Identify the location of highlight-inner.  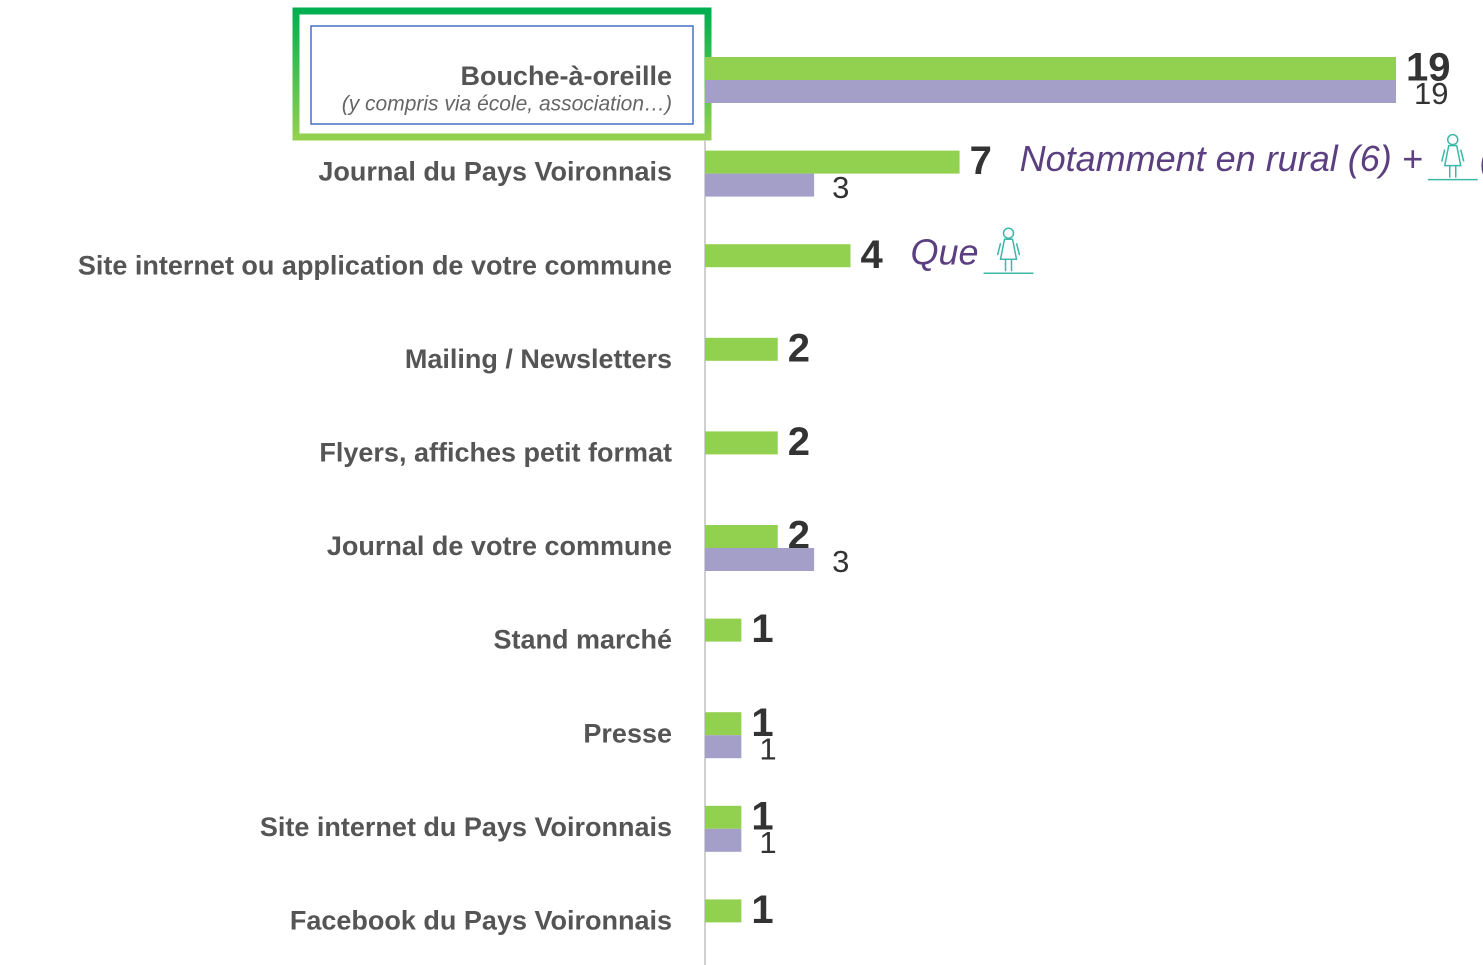
(502, 75).